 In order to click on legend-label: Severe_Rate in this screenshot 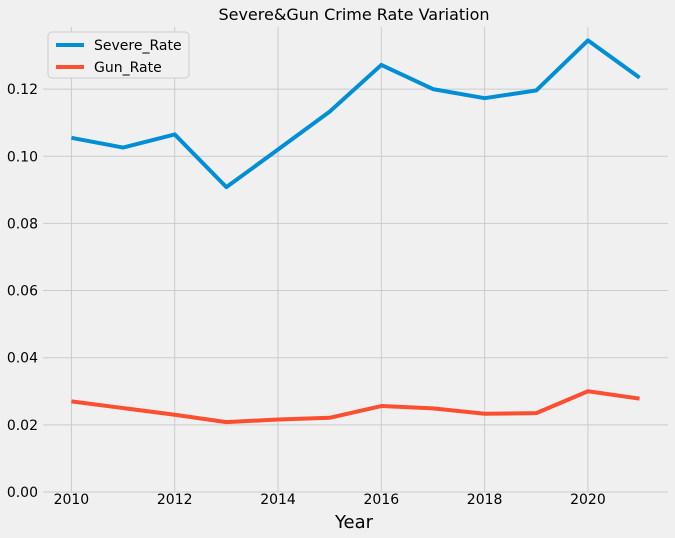, I will do `click(138, 46)`.